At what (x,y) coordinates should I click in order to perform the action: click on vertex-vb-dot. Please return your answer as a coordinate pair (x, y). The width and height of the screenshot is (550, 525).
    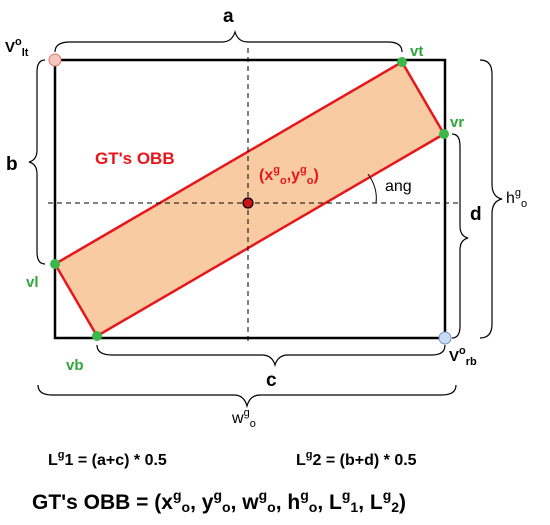
    Looking at the image, I should click on (97, 336).